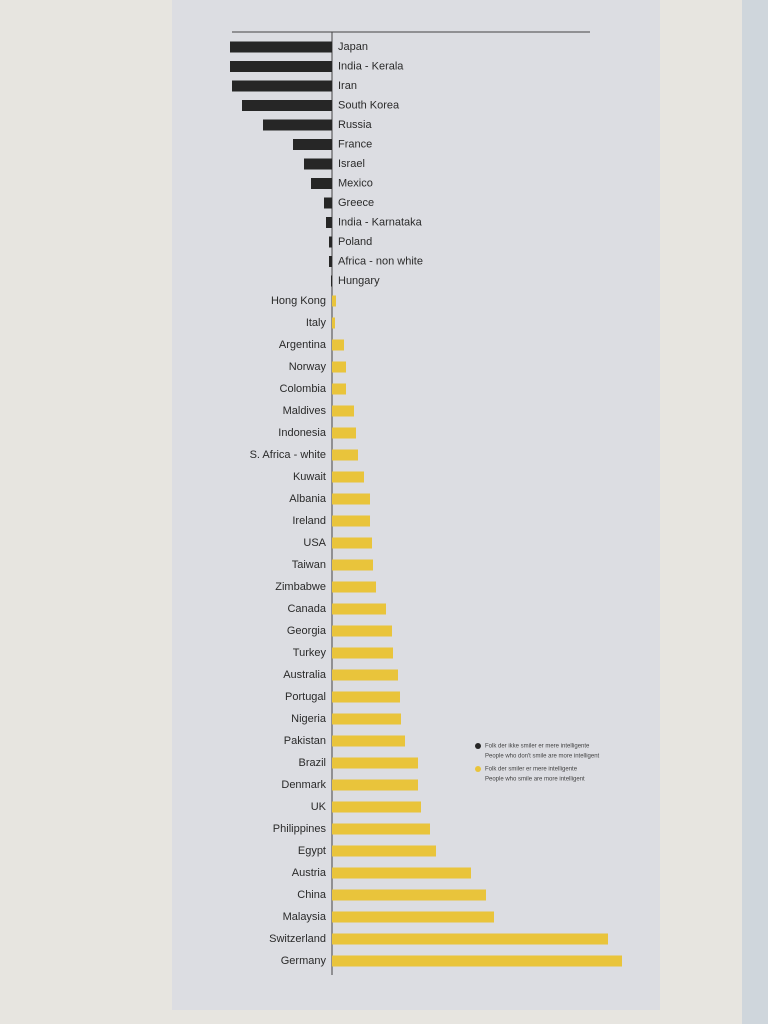  What do you see at coordinates (353, 47) in the screenshot?
I see `category-label: Japan` at bounding box center [353, 47].